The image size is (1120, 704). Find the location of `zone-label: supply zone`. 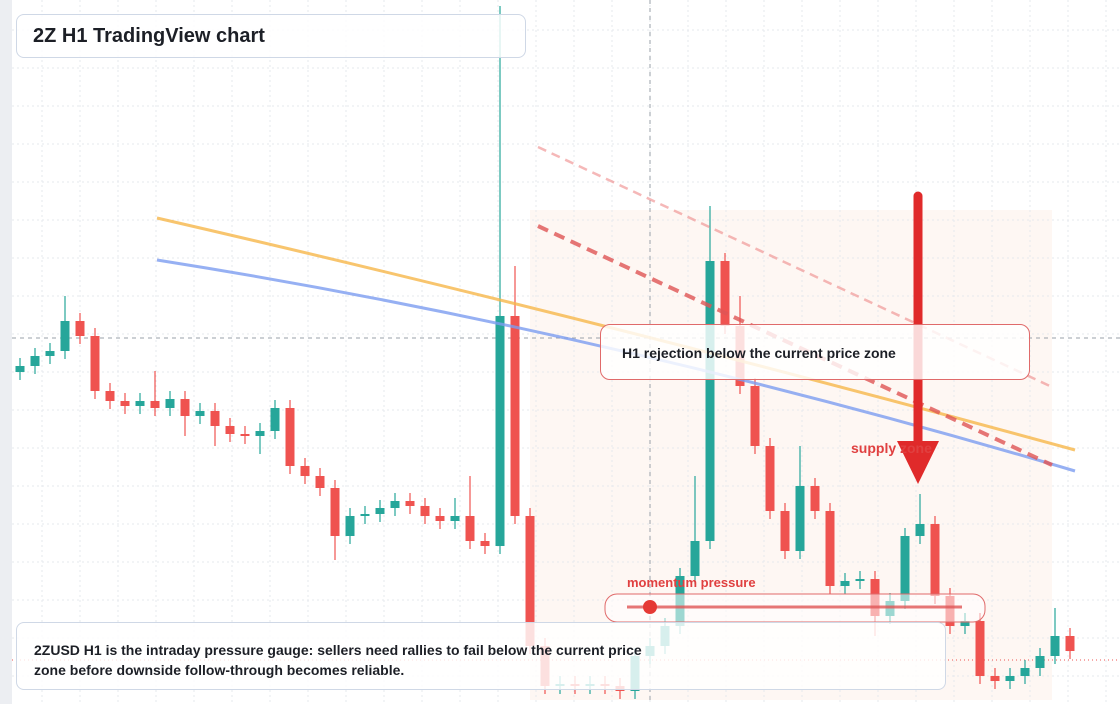

zone-label: supply zone is located at coordinates (891, 448).